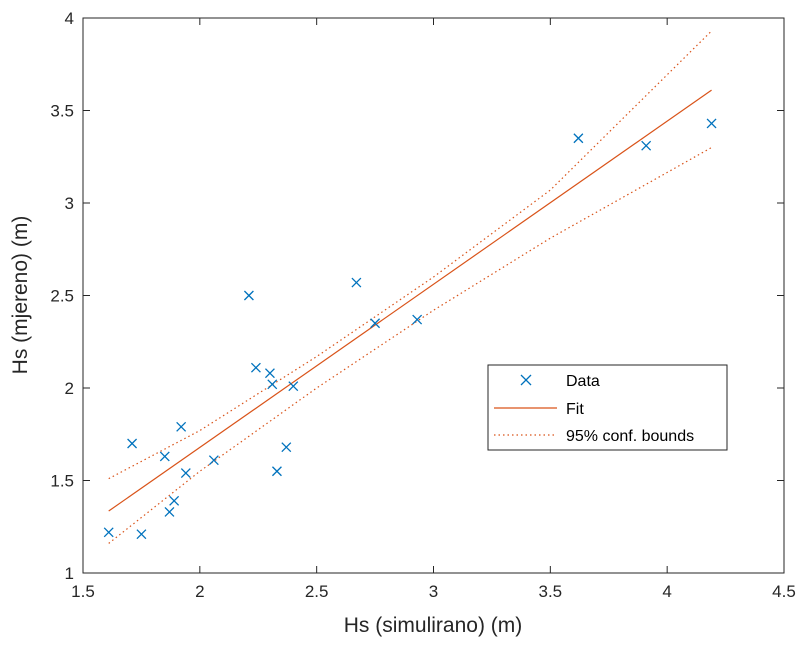  Describe the element at coordinates (62, 111) in the screenshot. I see `y-tick-label: 3.5` at that location.